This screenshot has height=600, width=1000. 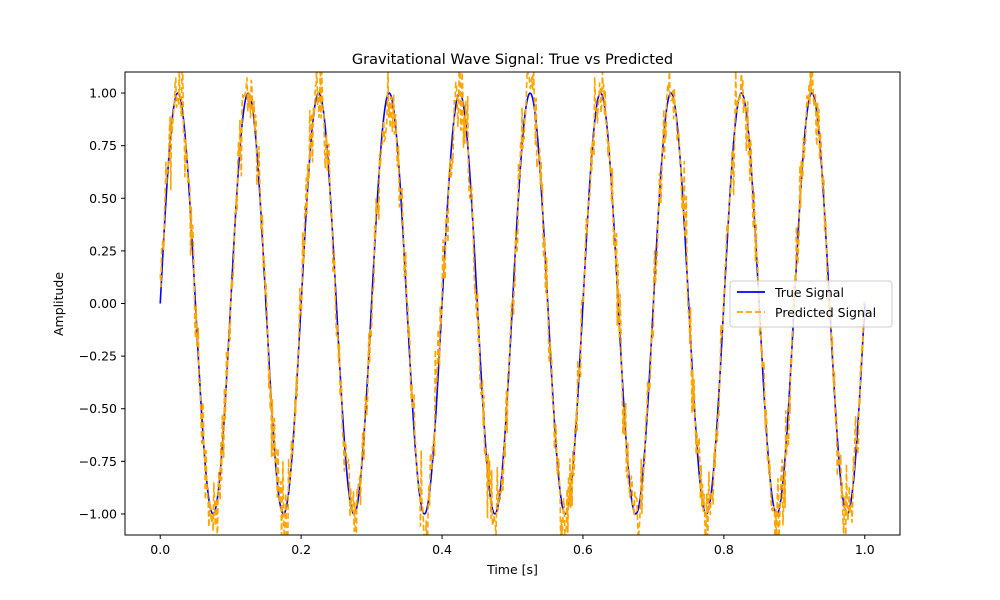 What do you see at coordinates (865, 549) in the screenshot?
I see `x-tick-label: 1.0` at bounding box center [865, 549].